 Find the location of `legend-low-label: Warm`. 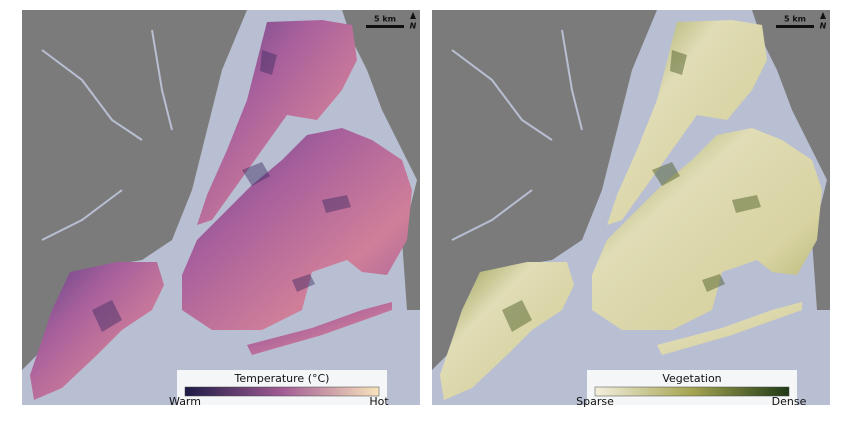

legend-low-label: Warm is located at coordinates (185, 401).